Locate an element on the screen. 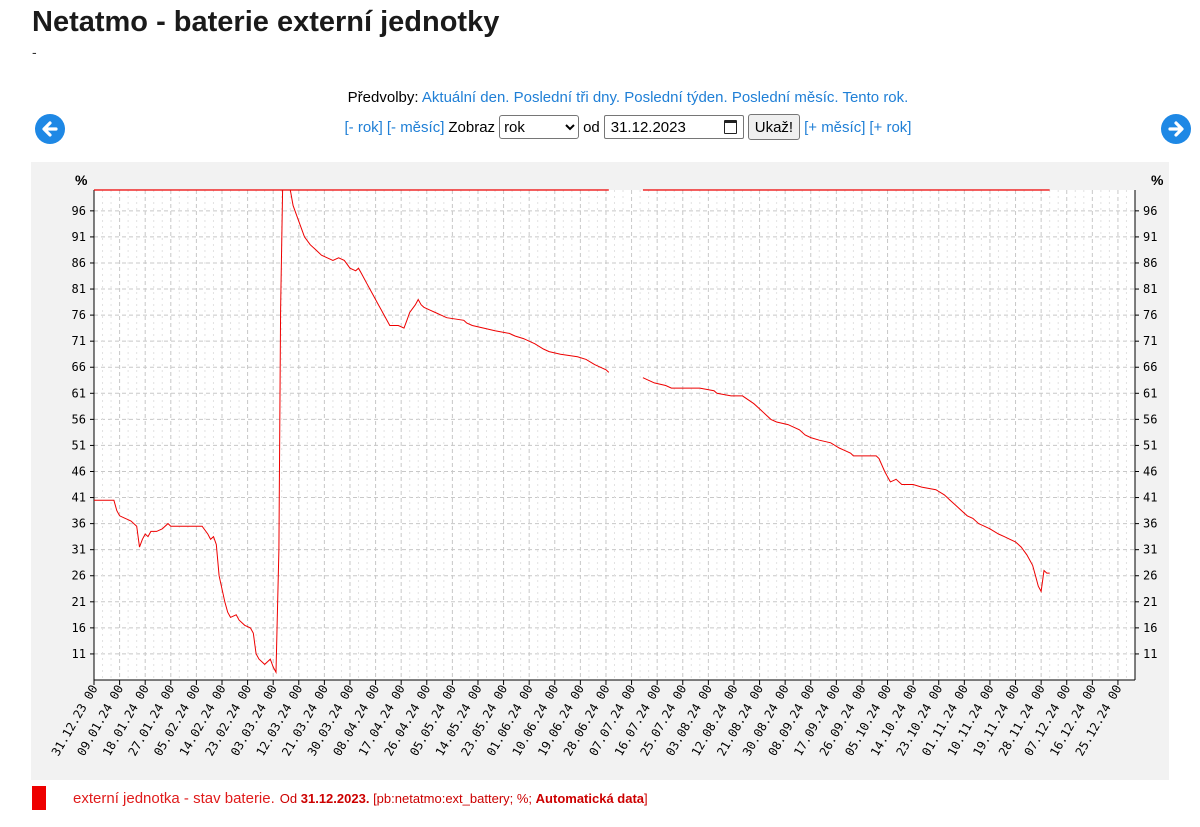 Image resolution: width=1200 pixels, height=827 pixels. period-select: rok is located at coordinates (539, 127).